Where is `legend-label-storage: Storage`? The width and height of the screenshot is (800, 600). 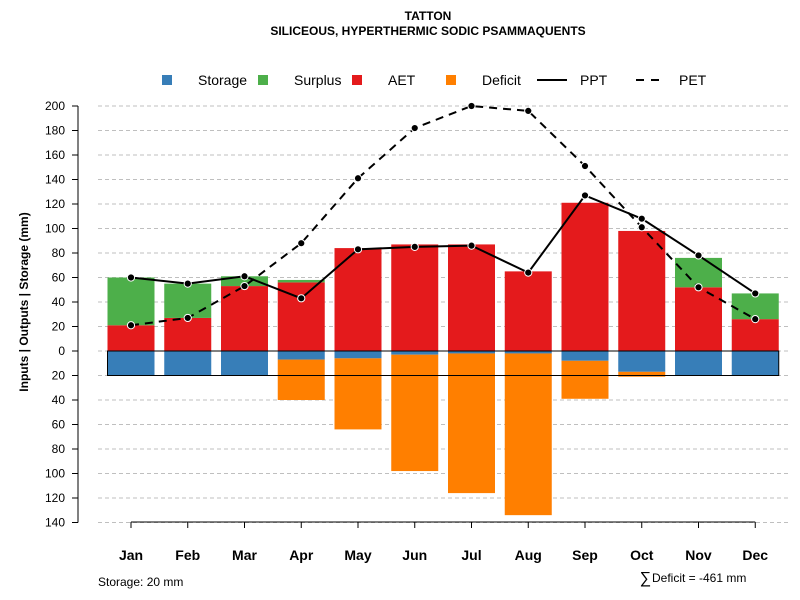 legend-label-storage: Storage is located at coordinates (222, 80).